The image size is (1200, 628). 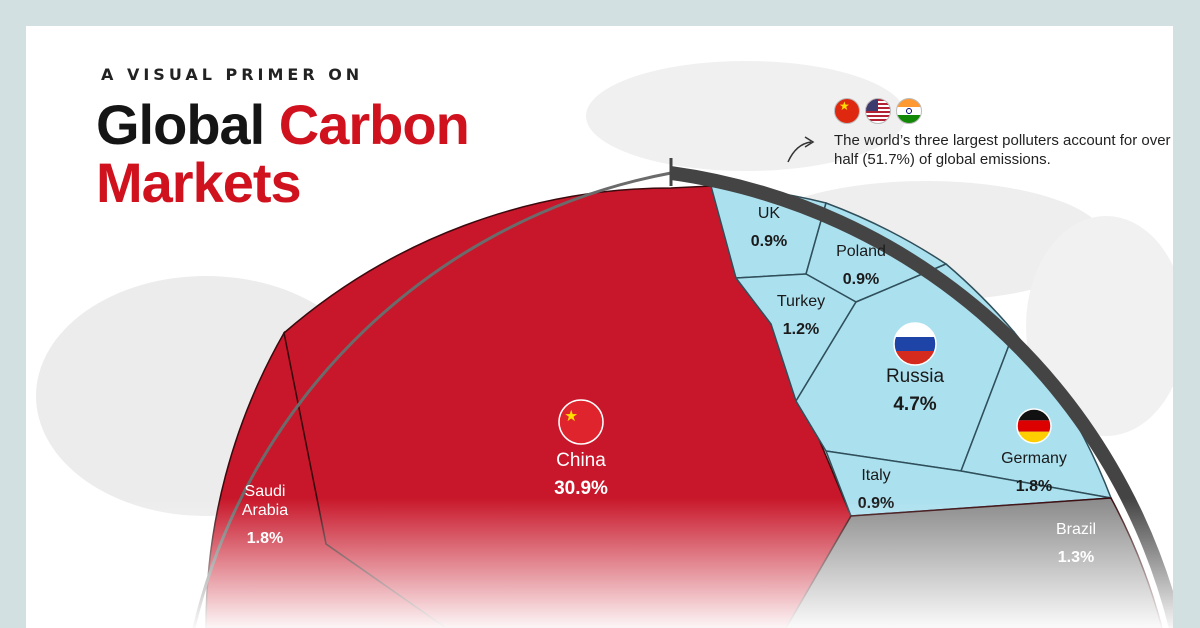 What do you see at coordinates (915, 344) in the screenshot?
I see `russia-flag-icon` at bounding box center [915, 344].